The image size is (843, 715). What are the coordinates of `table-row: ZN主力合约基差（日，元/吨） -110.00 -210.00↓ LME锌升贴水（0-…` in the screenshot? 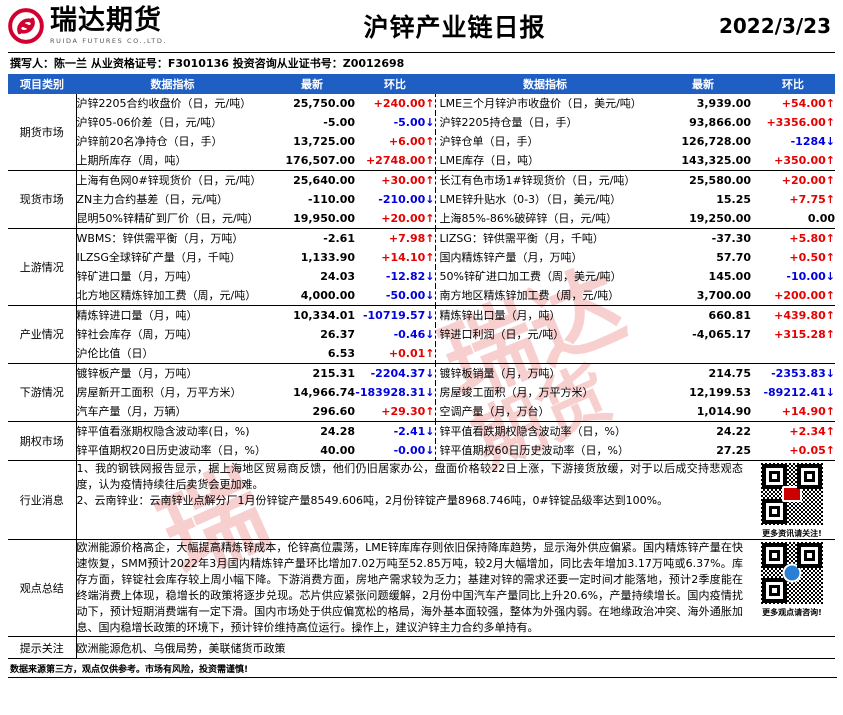 It's located at (421, 199).